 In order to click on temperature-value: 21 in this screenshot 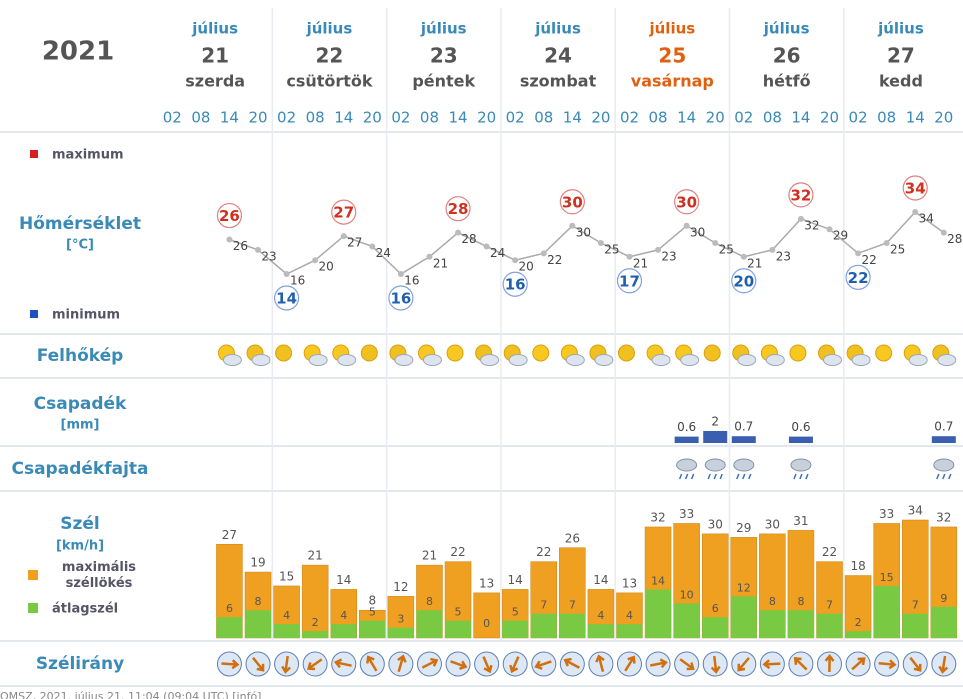, I will do `click(640, 263)`.